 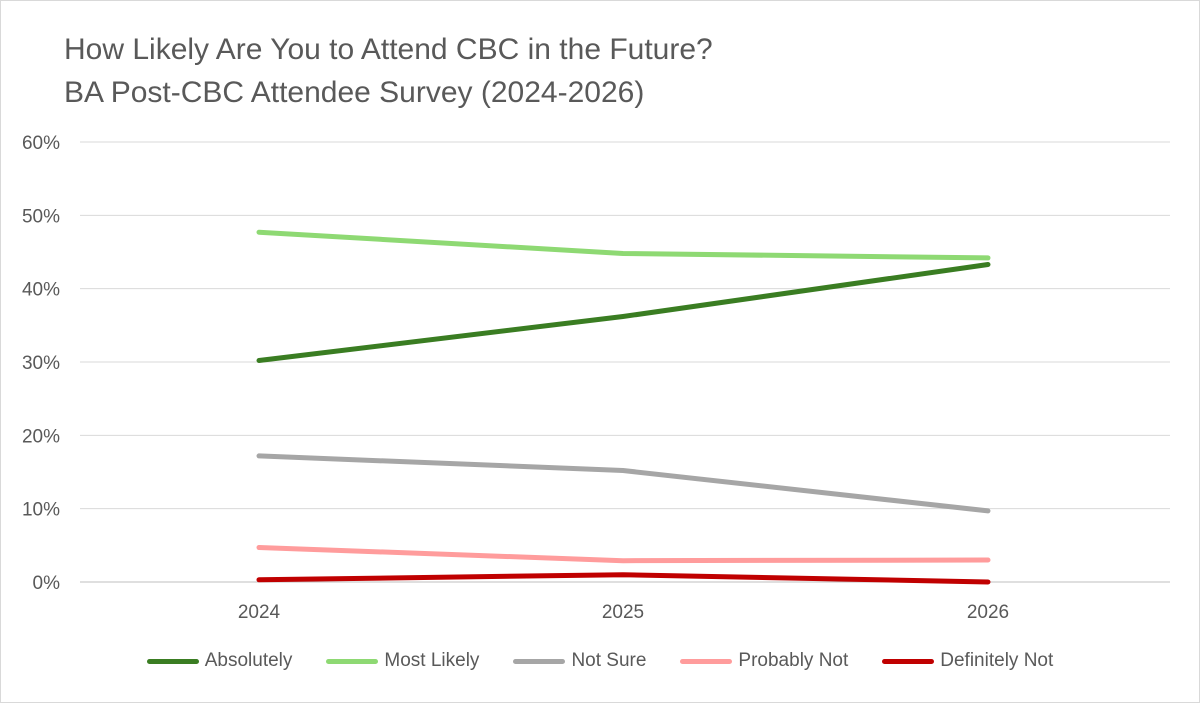 I want to click on legend-item-not-sure: Not Sure, so click(x=579, y=661).